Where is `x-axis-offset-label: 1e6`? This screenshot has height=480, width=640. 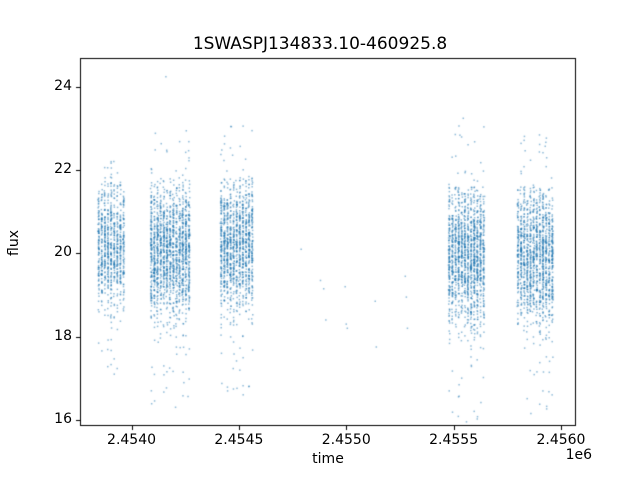
x-axis-offset-label: 1e6 is located at coordinates (578, 455).